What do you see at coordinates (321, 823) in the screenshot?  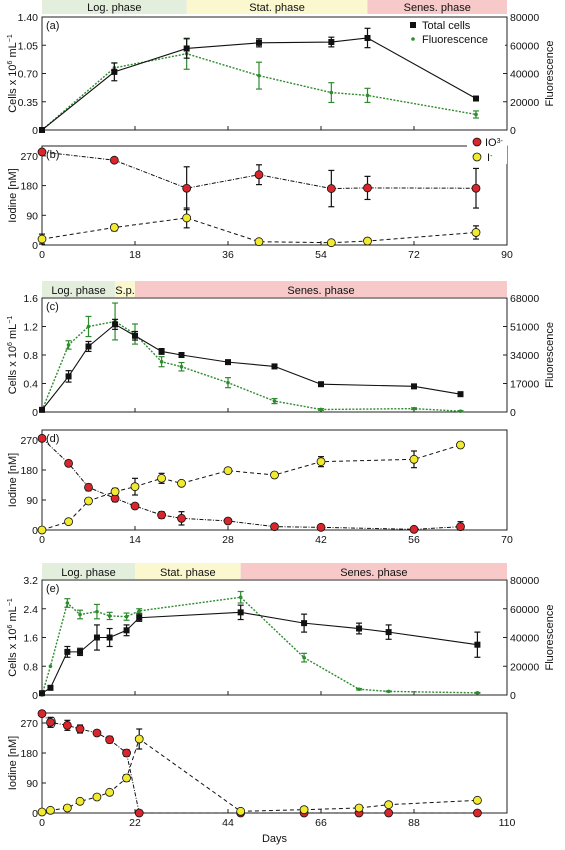 I see `xtick-label-f-3: 66` at bounding box center [321, 823].